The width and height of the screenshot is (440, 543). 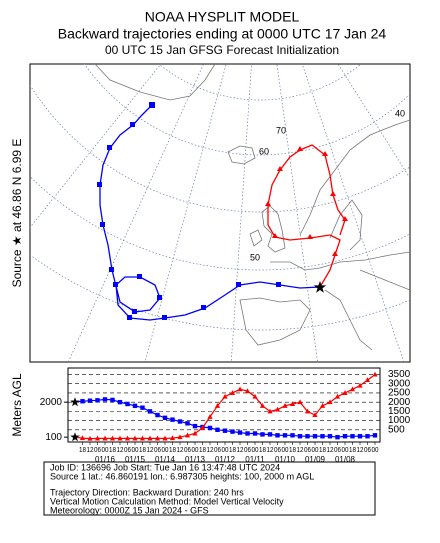 I want to click on y-tick-label: 2000, so click(x=51, y=402).